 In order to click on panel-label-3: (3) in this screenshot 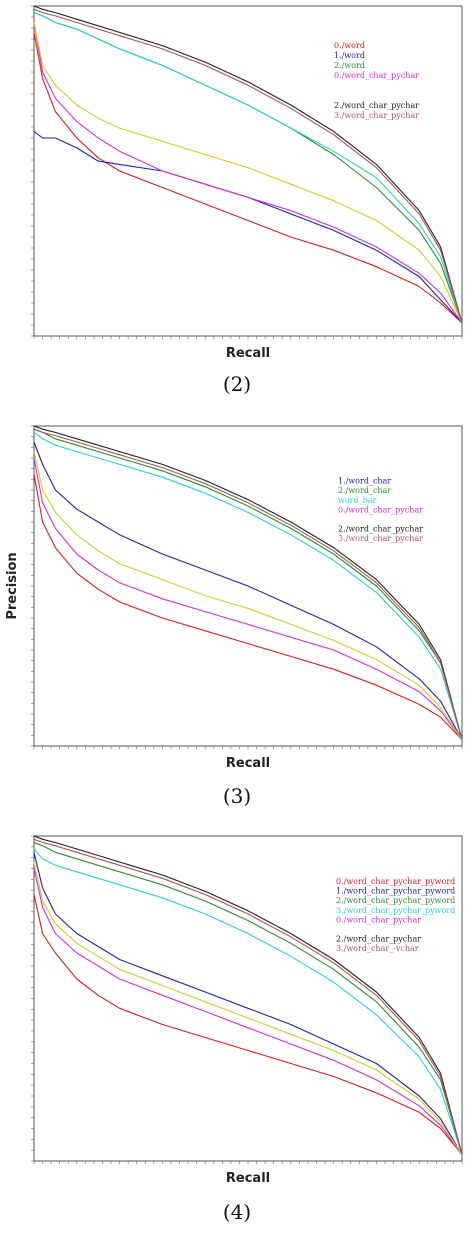, I will do `click(237, 796)`.